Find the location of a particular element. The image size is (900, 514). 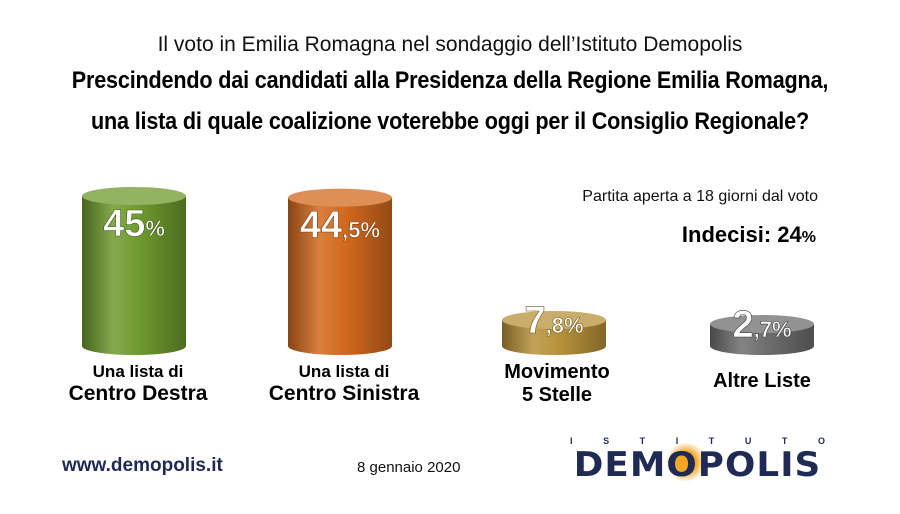

campaign-note: Partita aperta a 18 giorni dal voto is located at coordinates (700, 196).